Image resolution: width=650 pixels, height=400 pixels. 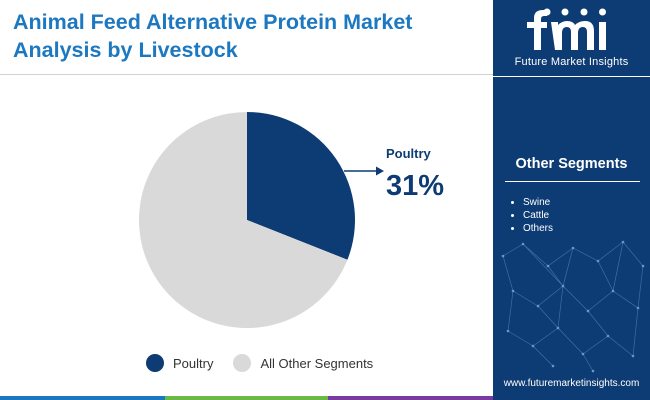 What do you see at coordinates (532, 228) in the screenshot?
I see `segment-item-others: Others` at bounding box center [532, 228].